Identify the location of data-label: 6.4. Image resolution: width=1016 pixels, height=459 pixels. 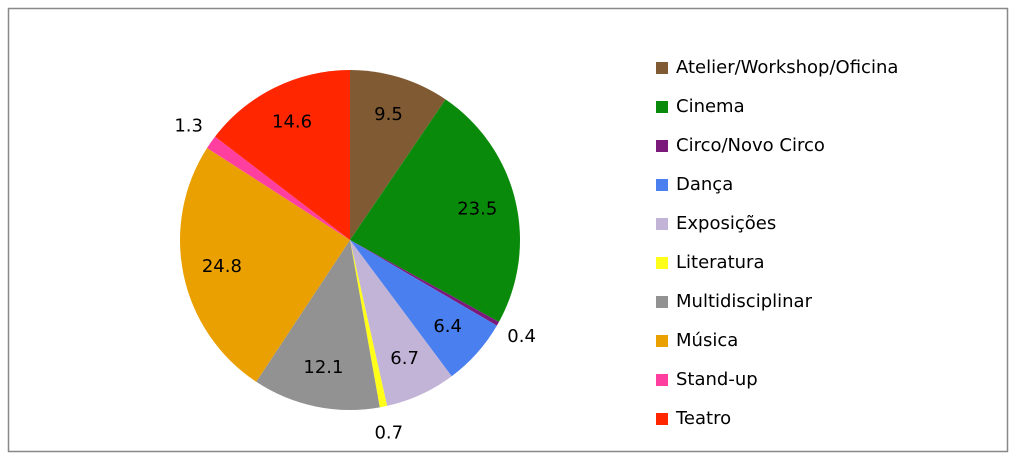
(447, 326).